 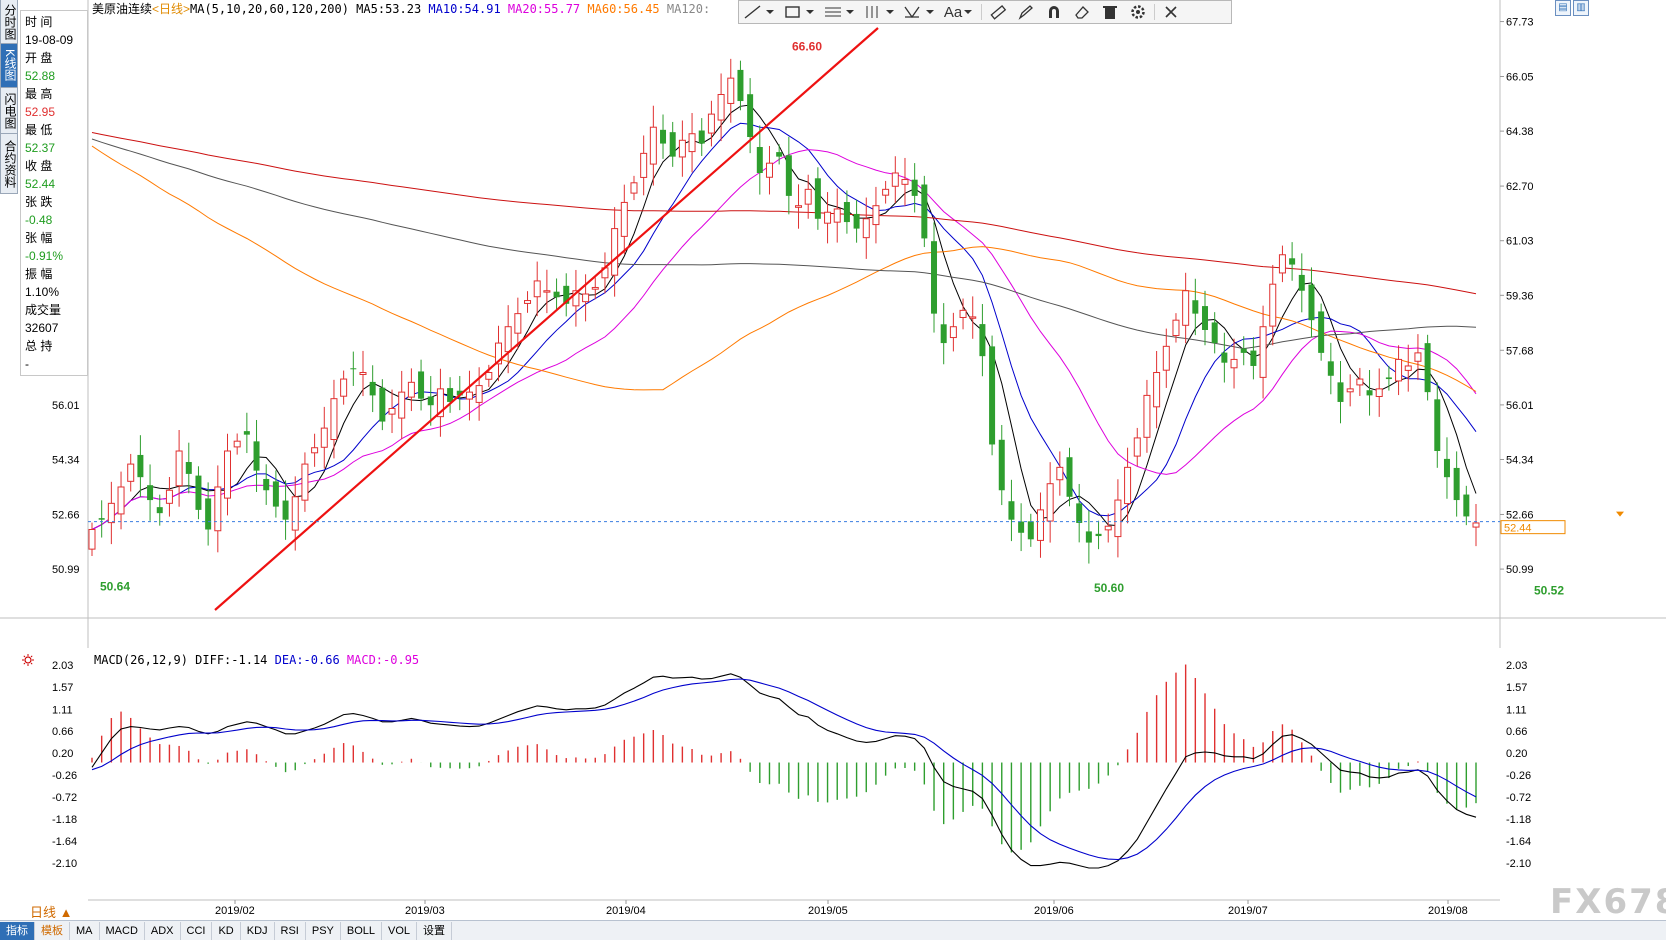 What do you see at coordinates (1248, 911) in the screenshot?
I see `x-axis-tick-label: 2019/07` at bounding box center [1248, 911].